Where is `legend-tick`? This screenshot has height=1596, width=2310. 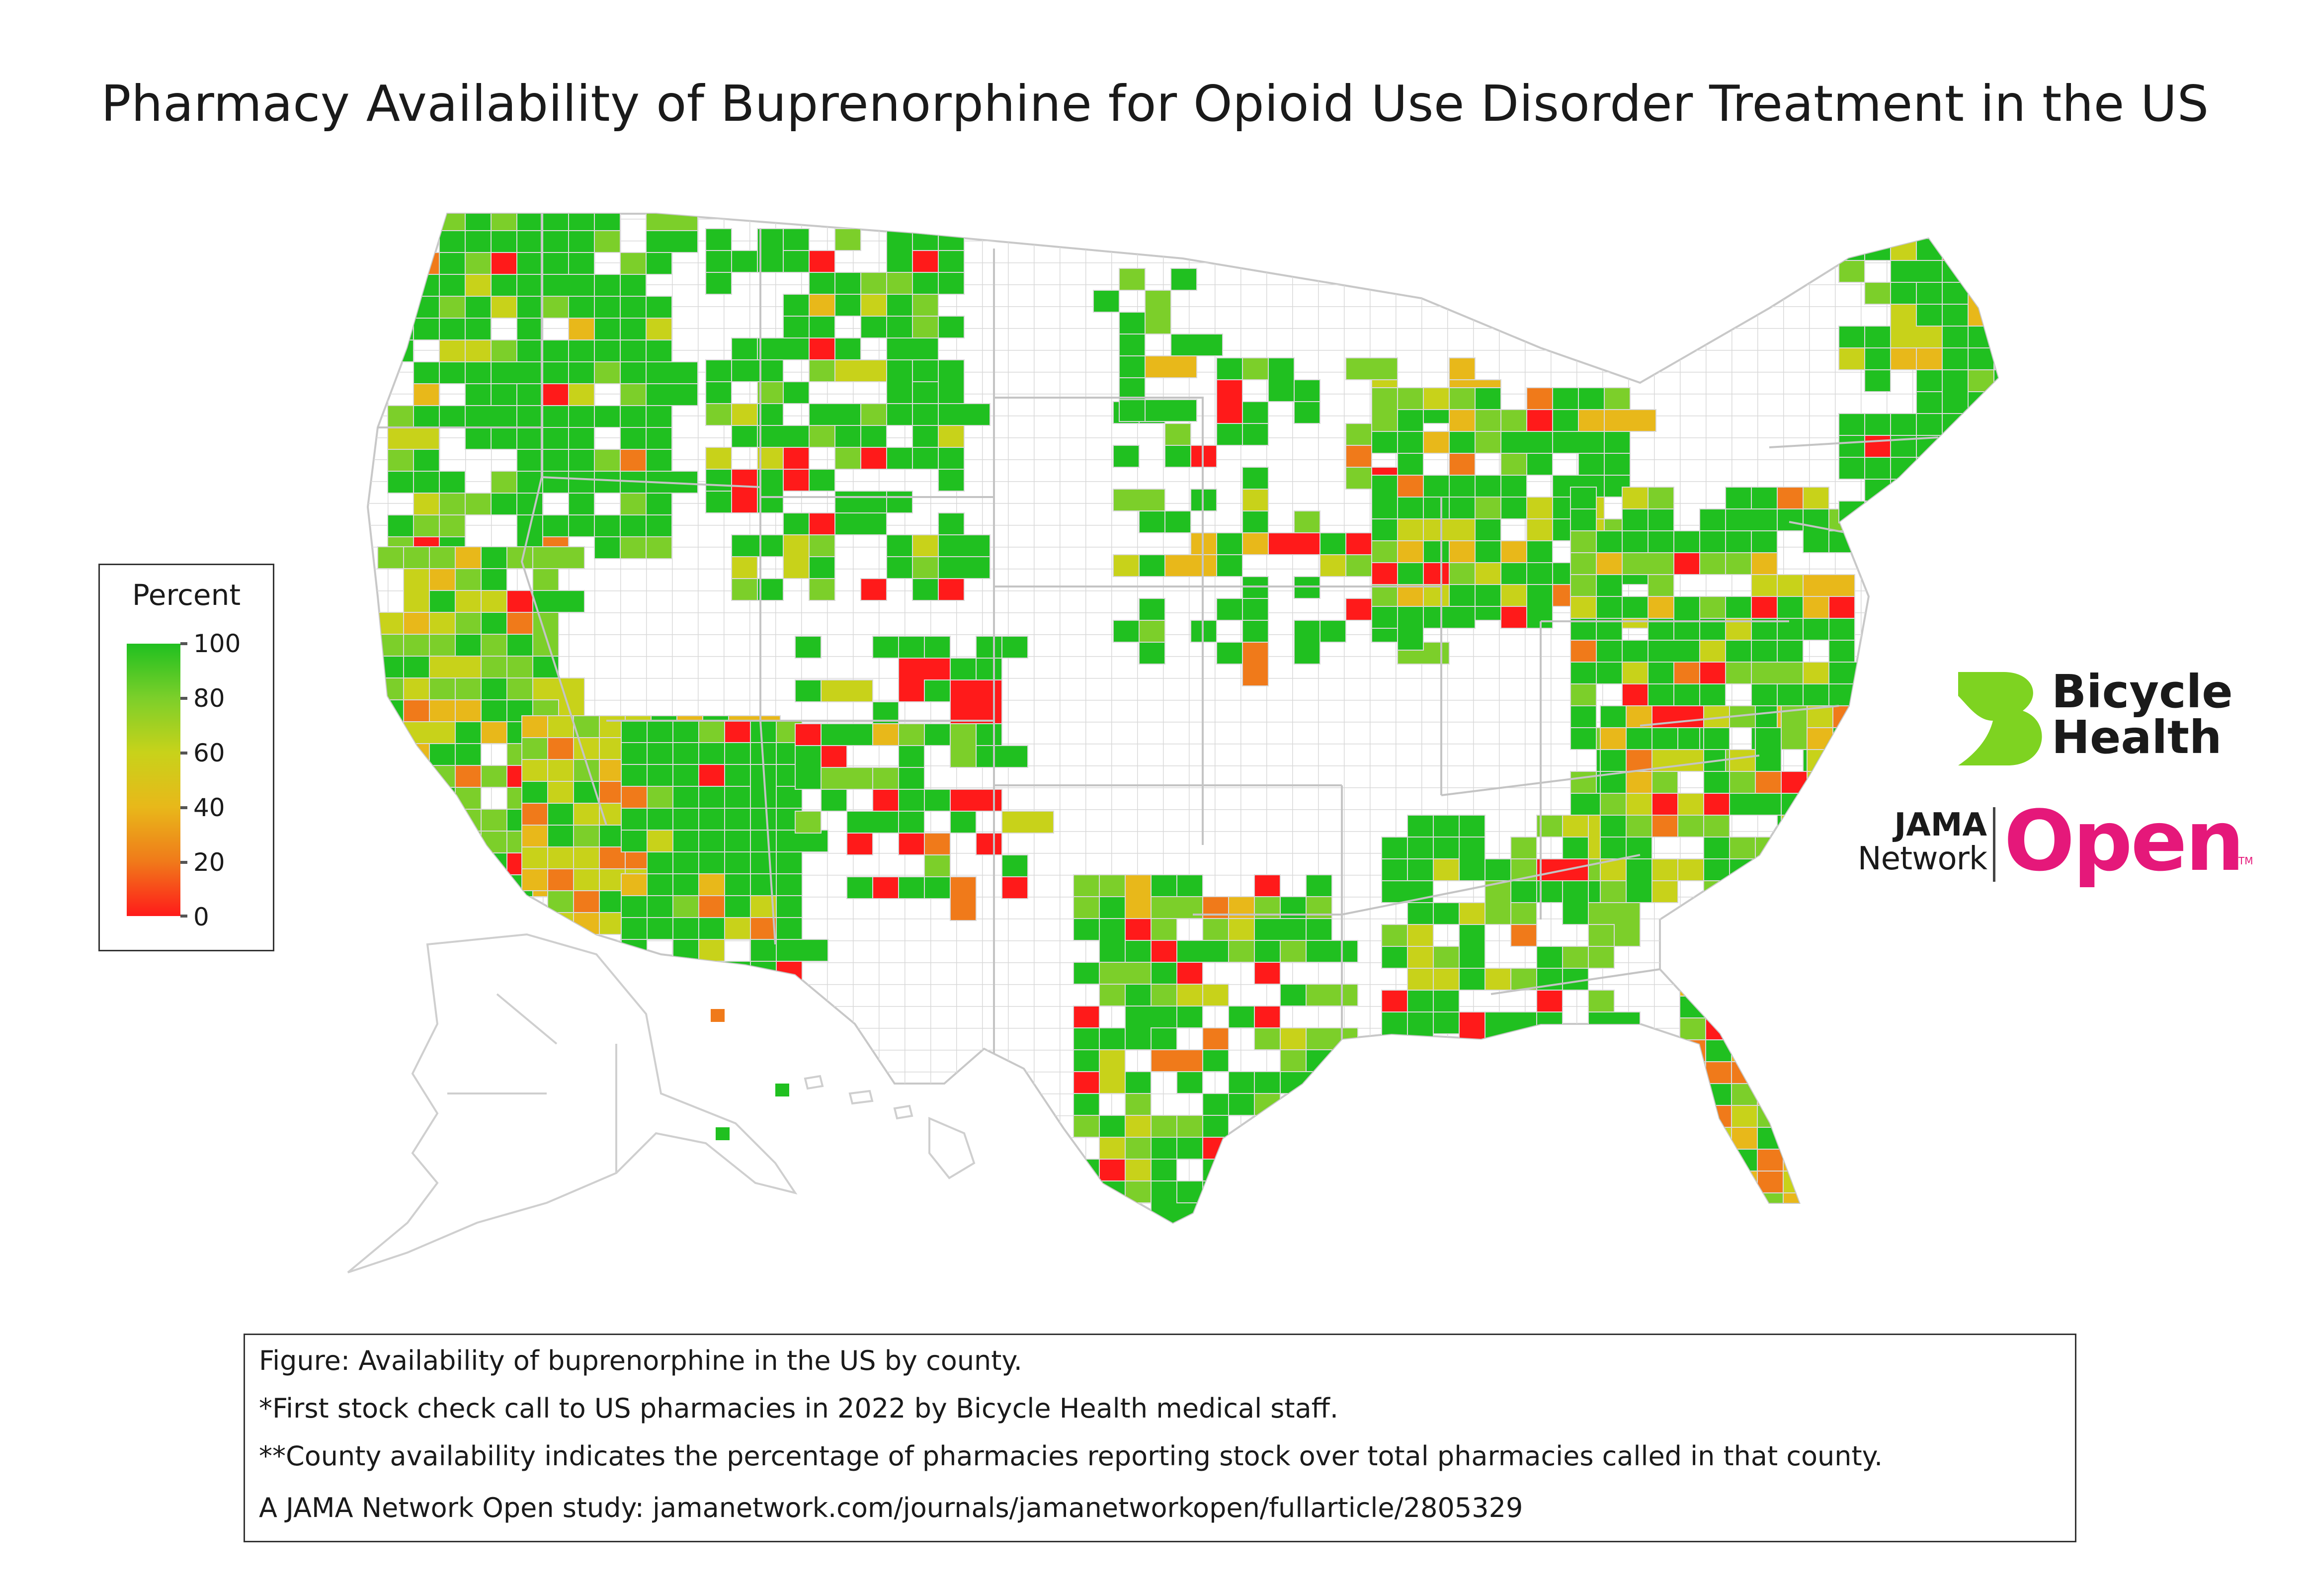 legend-tick is located at coordinates (184, 807).